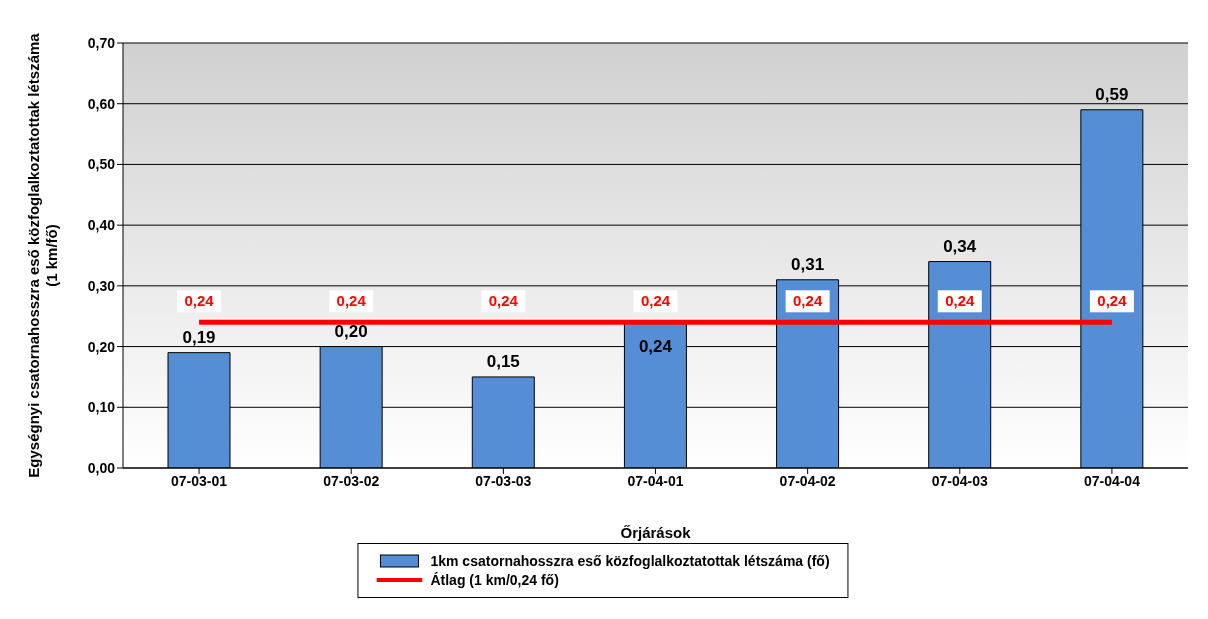  I want to click on legend-label: 1km csatornahosszra eső közfoglalkoztatottak létszáma (fő), so click(630, 561).